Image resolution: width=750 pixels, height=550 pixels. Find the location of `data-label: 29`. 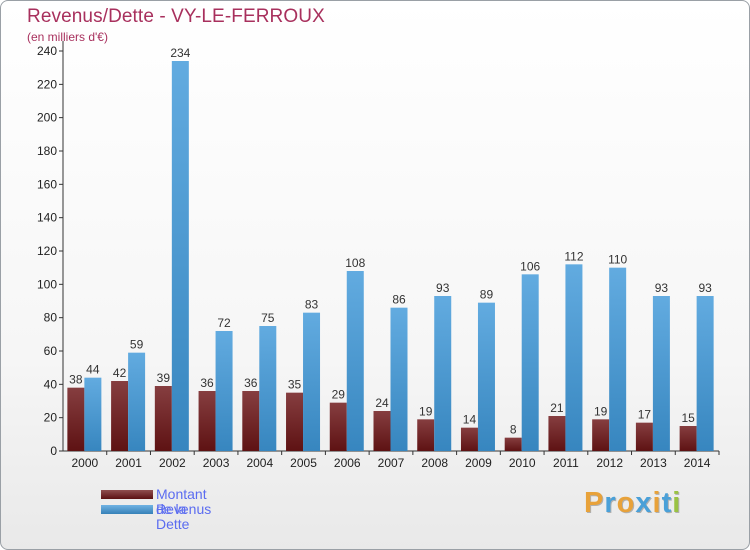

data-label: 29 is located at coordinates (339, 395).